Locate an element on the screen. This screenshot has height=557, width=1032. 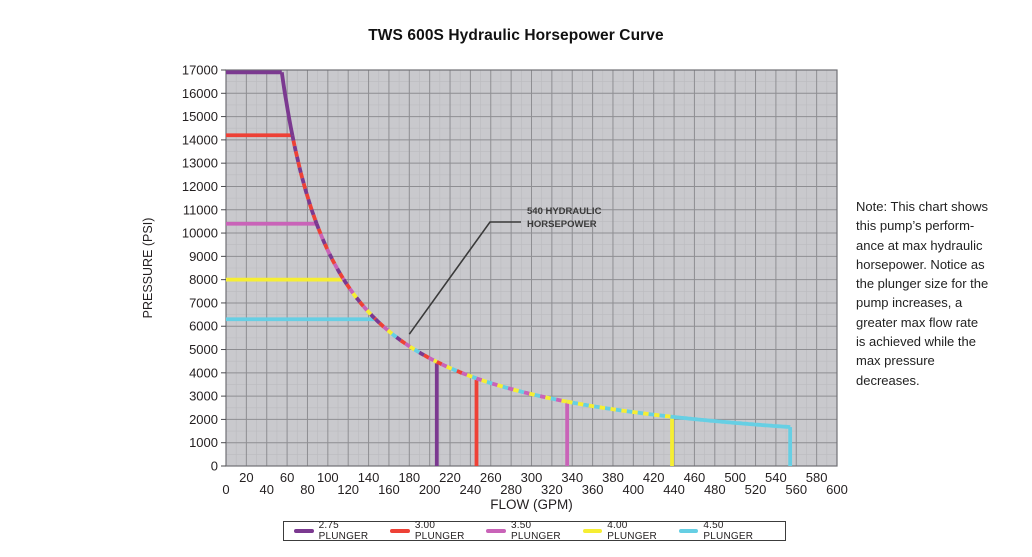
svg-text: 7000 is located at coordinates (203, 302).